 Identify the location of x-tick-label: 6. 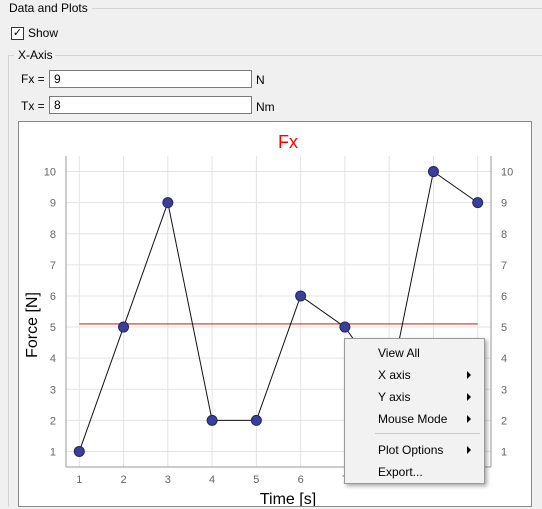
(301, 480).